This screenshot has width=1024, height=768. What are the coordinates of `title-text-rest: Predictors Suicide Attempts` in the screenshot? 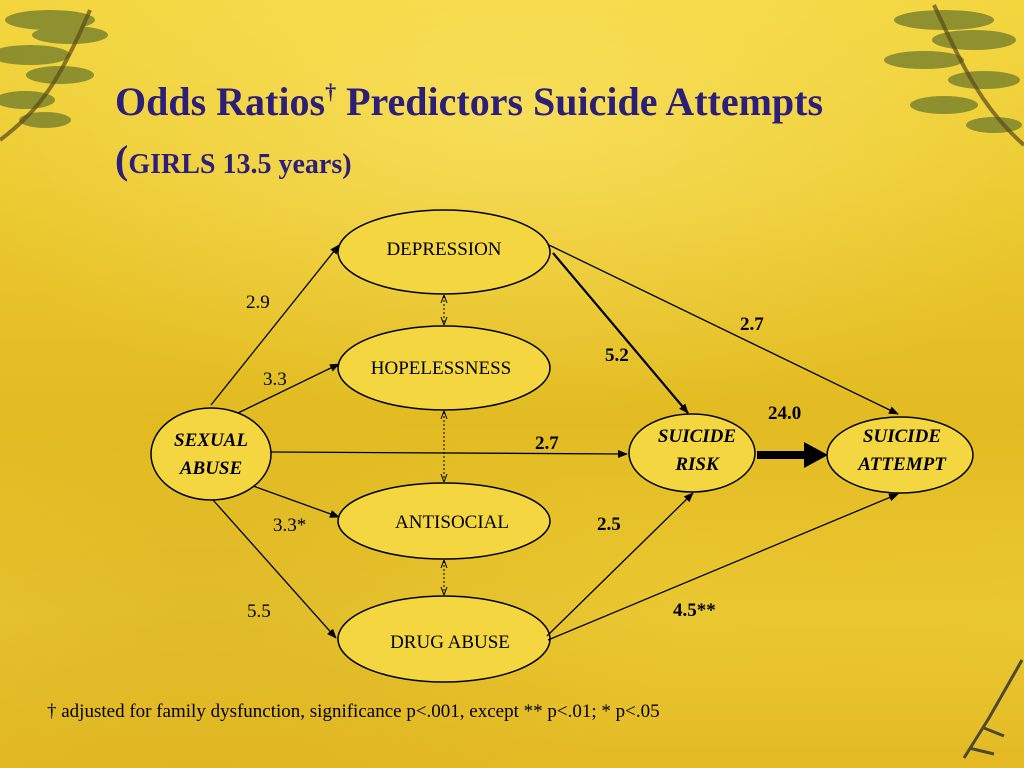 It's located at (580, 101).